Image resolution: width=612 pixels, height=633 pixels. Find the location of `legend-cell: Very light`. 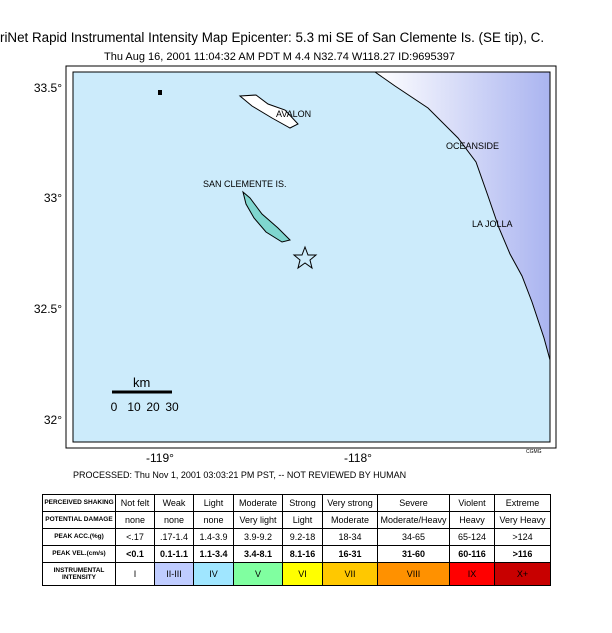

legend-cell: Very light is located at coordinates (258, 519).